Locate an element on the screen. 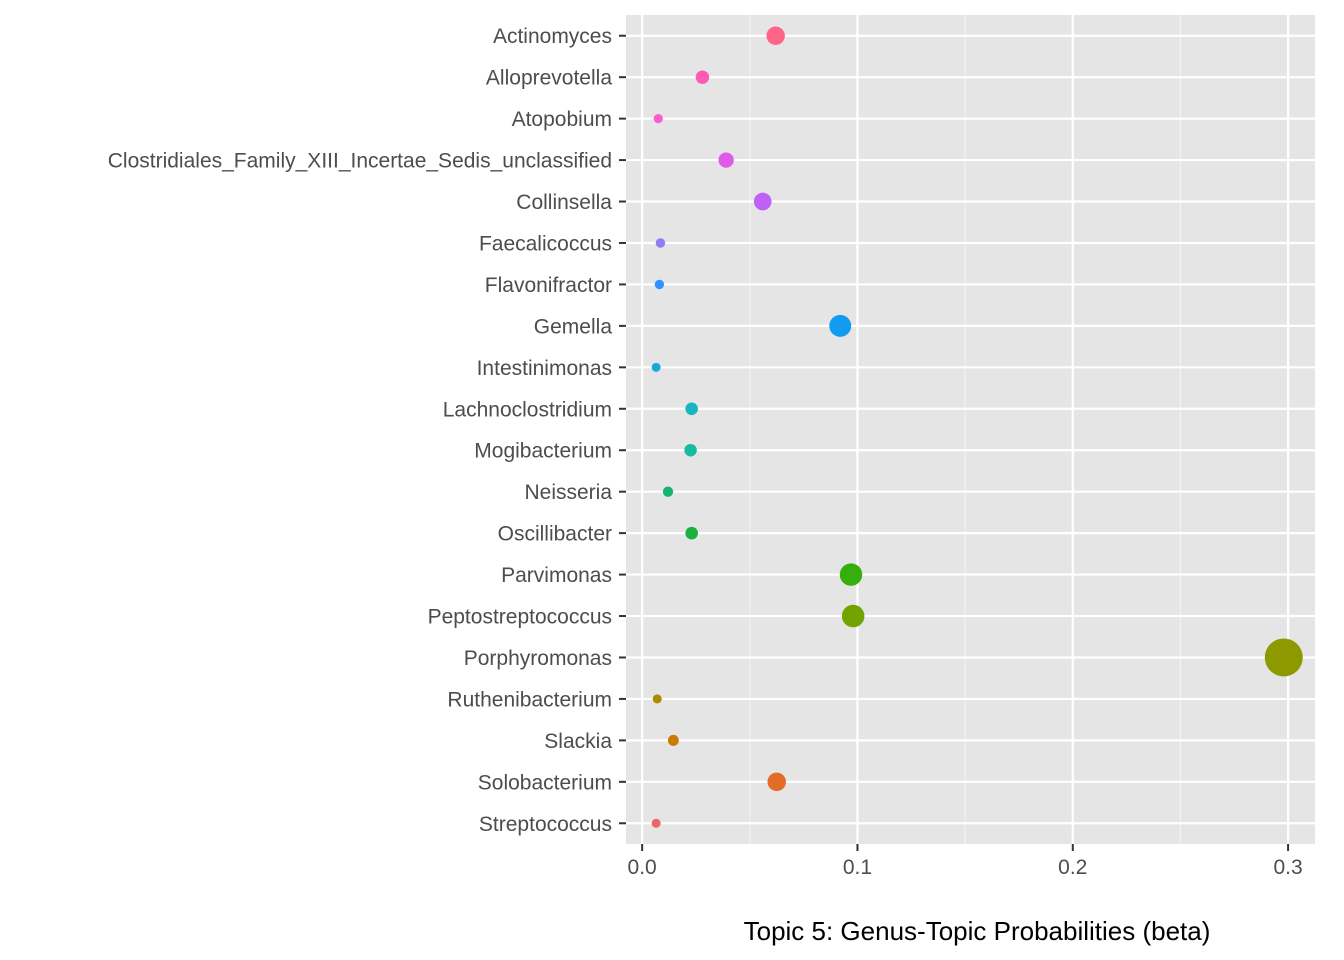  y-tick-label: Solobacterium is located at coordinates (545, 782).